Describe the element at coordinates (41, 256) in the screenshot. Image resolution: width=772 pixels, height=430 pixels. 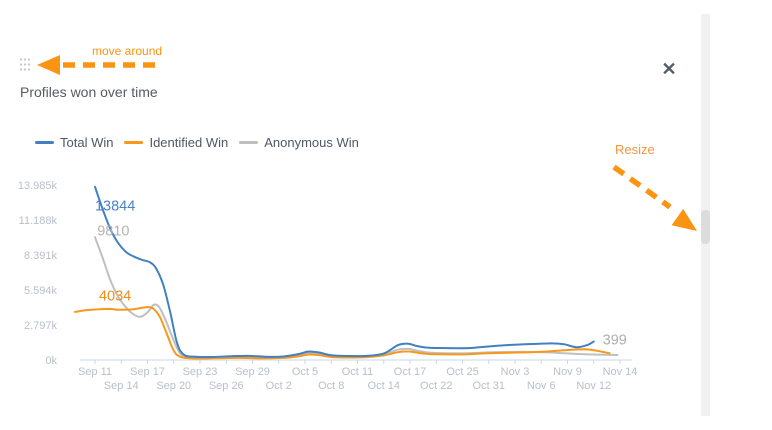
I see `svg-text: 8.391k` at that location.